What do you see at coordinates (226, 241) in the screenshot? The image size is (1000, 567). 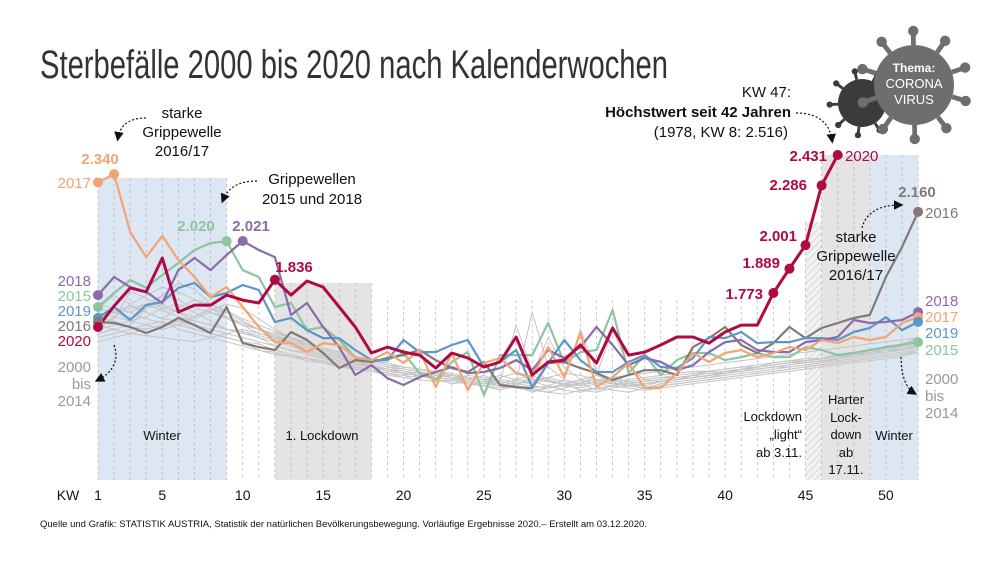 I see `data-point-2015-kw9` at bounding box center [226, 241].